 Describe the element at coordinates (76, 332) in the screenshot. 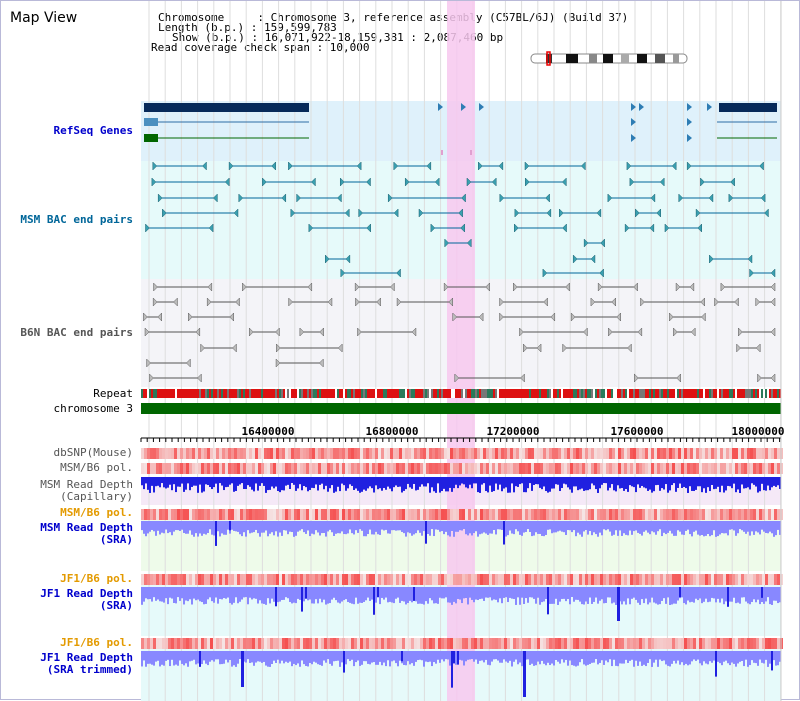

I see `track-label-b6n-bac: B6N BAC end pairs` at that location.